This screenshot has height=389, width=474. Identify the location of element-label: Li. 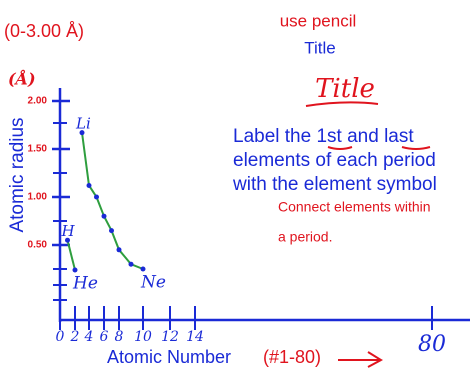
(83, 124).